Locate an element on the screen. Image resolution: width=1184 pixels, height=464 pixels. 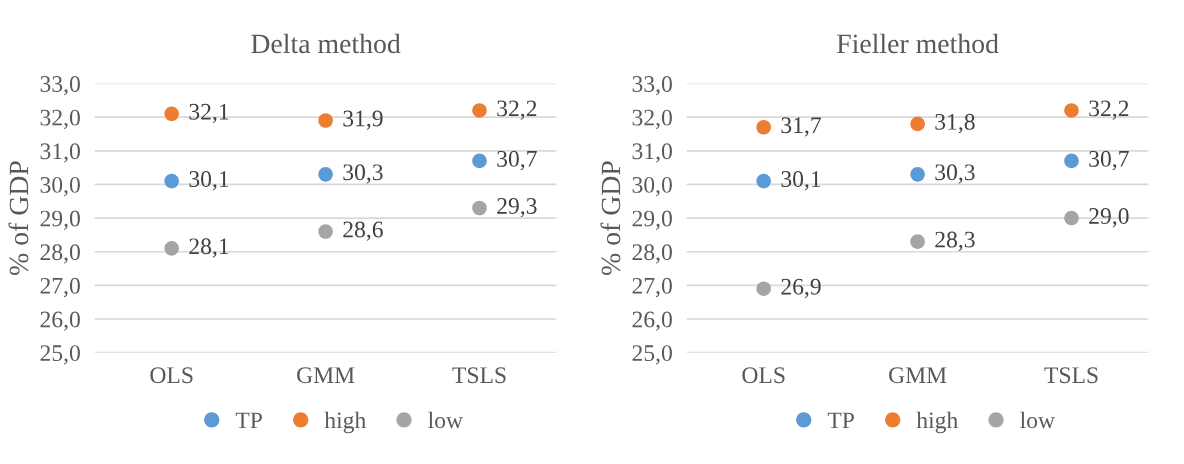
data-label: 31,8 is located at coordinates (955, 123).